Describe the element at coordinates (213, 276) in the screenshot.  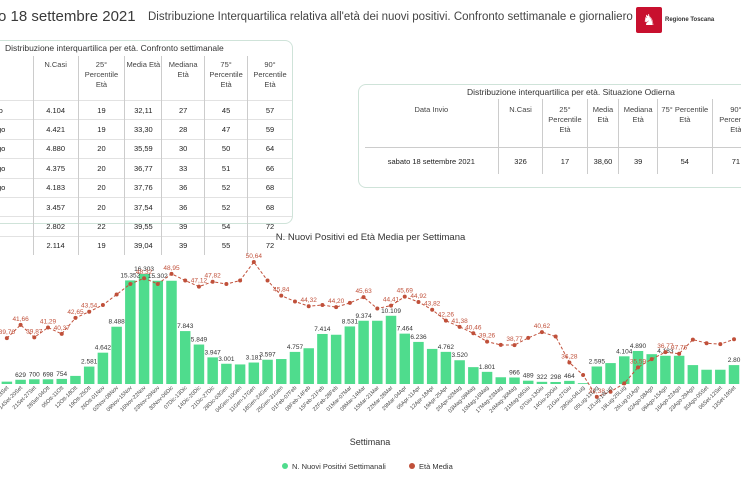
I see `age-value-label: 47,82` at that location.